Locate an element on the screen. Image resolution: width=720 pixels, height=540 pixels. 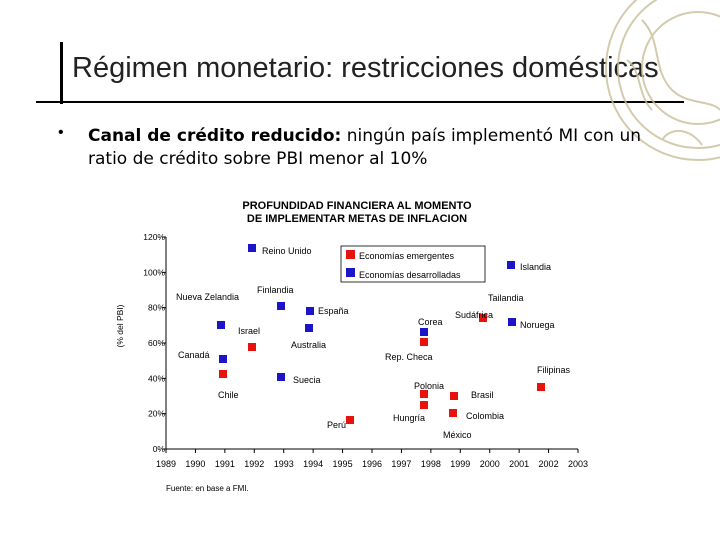
x-tick-label: 2003 is located at coordinates (578, 464).